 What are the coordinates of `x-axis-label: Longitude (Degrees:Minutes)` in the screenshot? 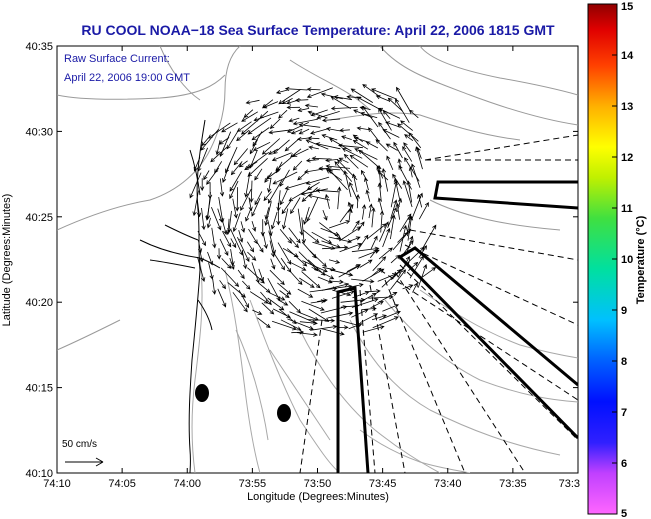 It's located at (318, 497).